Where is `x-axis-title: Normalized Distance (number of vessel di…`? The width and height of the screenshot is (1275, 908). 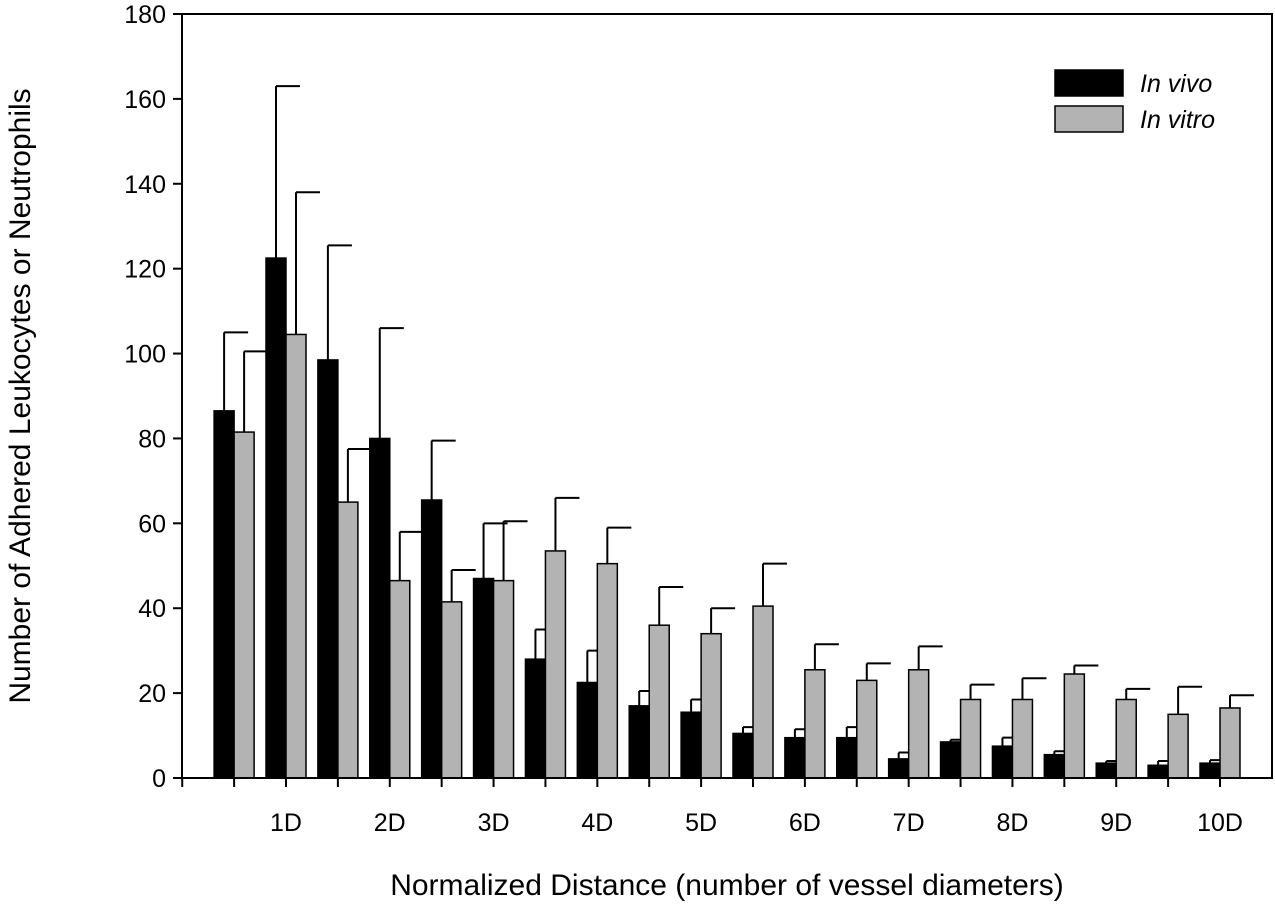 x-axis-title: Normalized Distance (number of vessel di… is located at coordinates (727, 885).